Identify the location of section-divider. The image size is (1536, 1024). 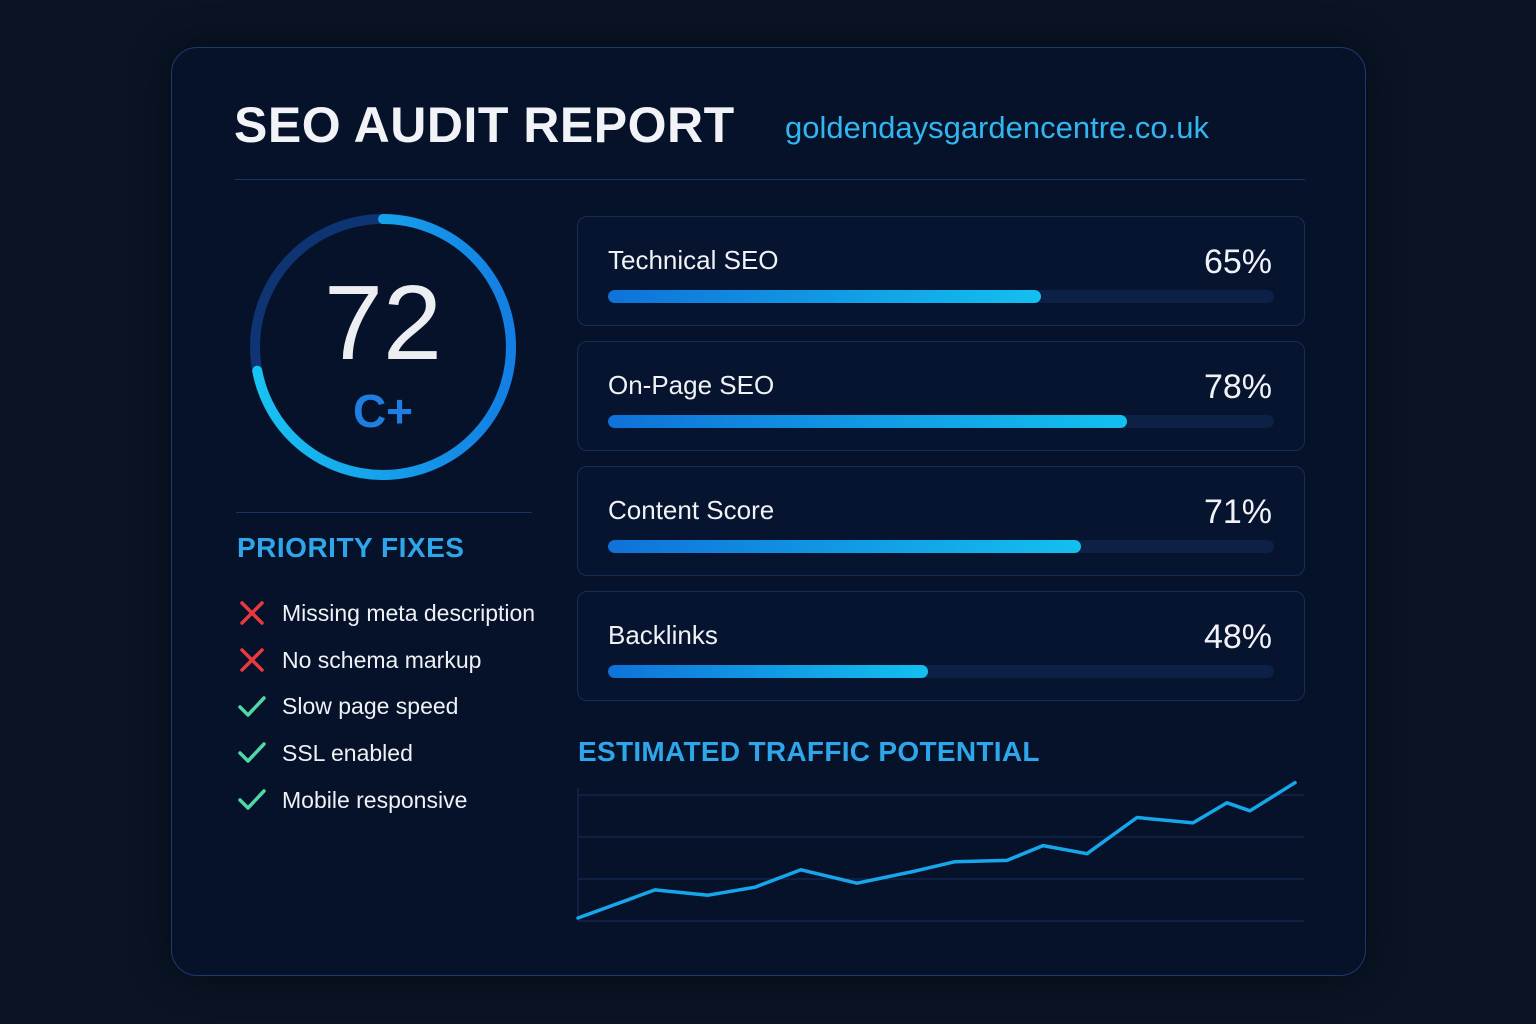
(384, 512).